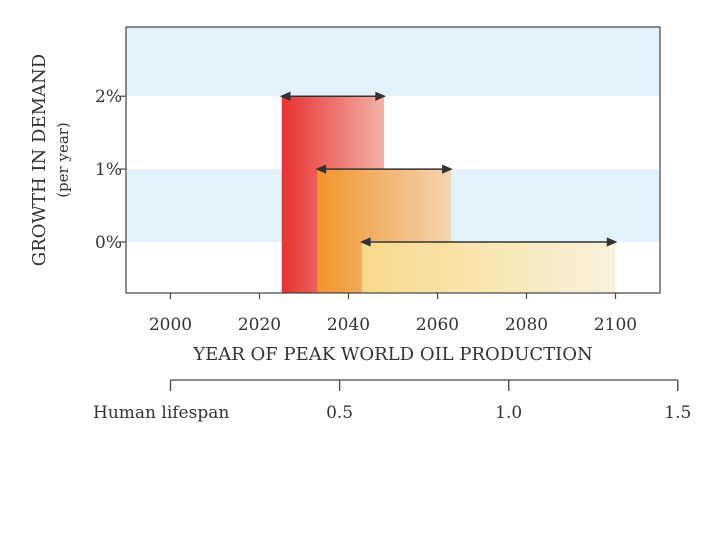 The height and width of the screenshot is (540, 720). What do you see at coordinates (393, 314) in the screenshot?
I see `x-axis: 2000 2020 2040 2060 2080 2100` at bounding box center [393, 314].